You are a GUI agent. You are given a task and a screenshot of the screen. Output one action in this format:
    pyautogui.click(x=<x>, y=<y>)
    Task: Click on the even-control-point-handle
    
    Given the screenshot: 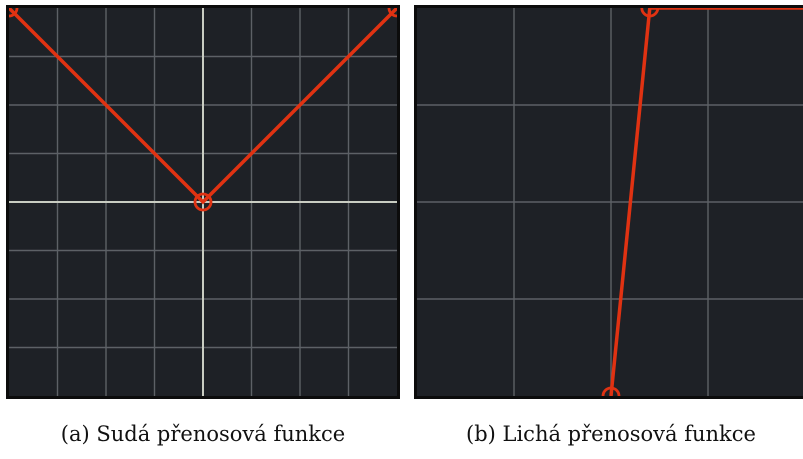 What is the action you would take?
    pyautogui.click(x=203, y=202)
    